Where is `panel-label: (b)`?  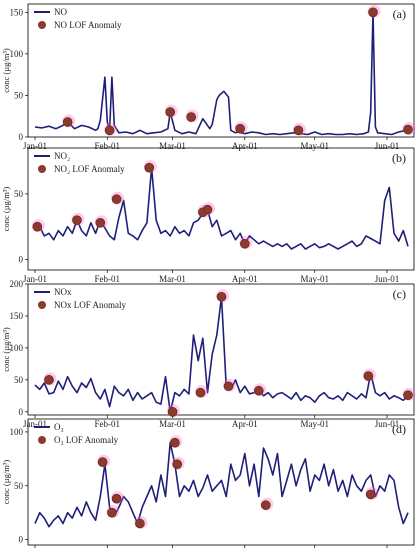
panel-label: (b) is located at coordinates (399, 158).